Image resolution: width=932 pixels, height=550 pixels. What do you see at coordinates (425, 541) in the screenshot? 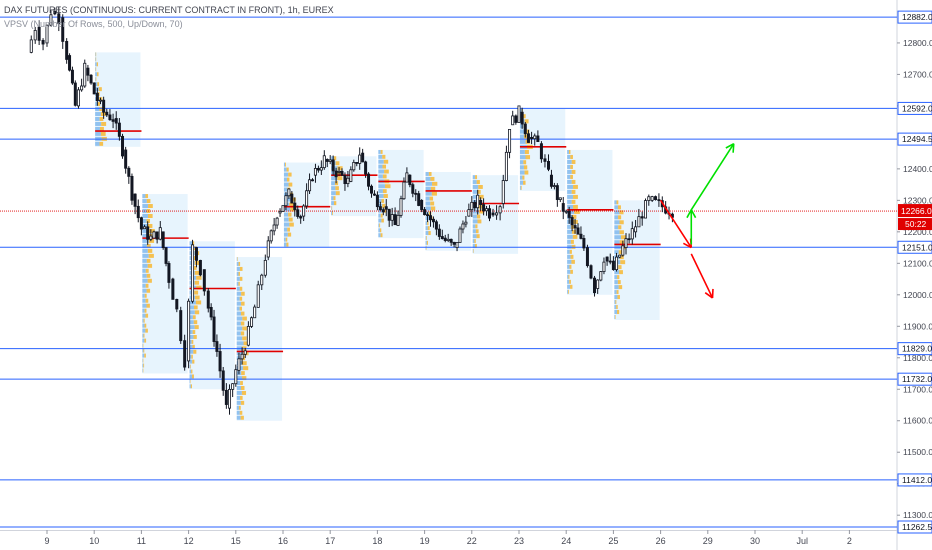
I see `x-tick-label: 19` at bounding box center [425, 541].